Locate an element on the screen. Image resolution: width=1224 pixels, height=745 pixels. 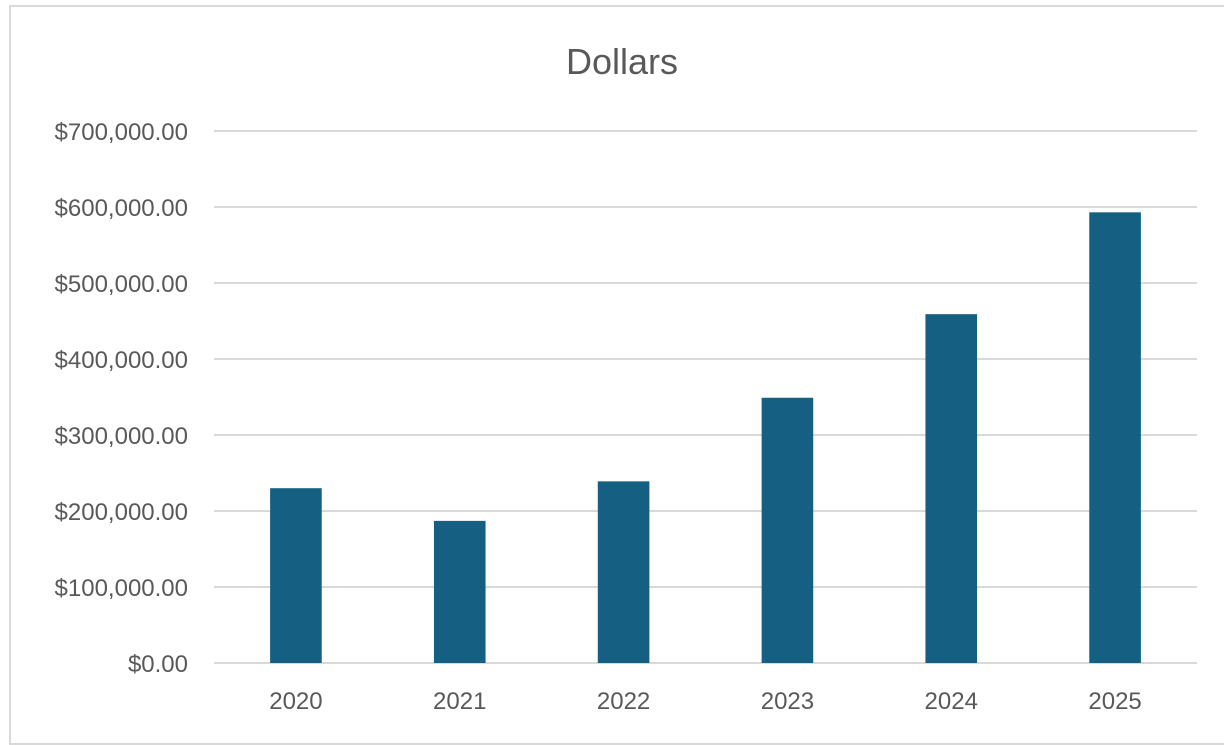
x-tick-label: 2025 is located at coordinates (1114, 701).